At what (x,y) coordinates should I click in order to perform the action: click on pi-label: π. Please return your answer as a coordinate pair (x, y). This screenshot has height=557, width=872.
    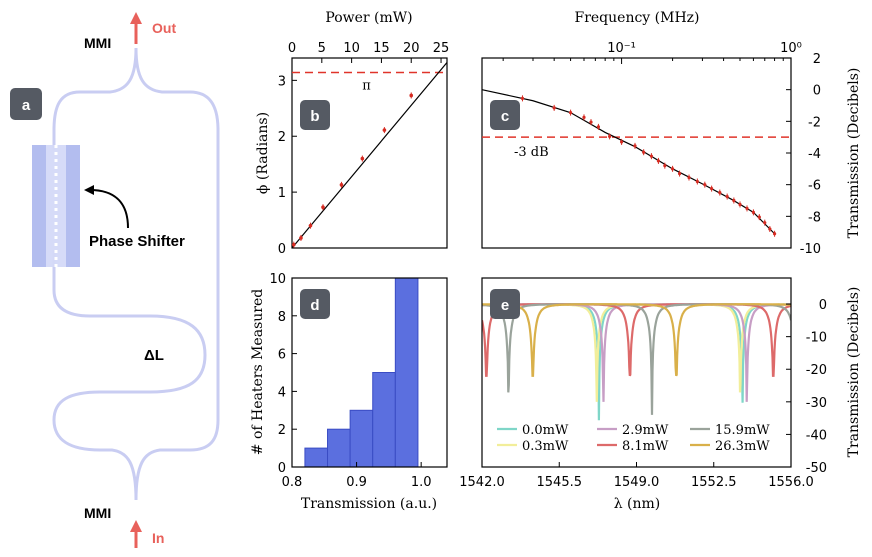
    Looking at the image, I should click on (366, 85).